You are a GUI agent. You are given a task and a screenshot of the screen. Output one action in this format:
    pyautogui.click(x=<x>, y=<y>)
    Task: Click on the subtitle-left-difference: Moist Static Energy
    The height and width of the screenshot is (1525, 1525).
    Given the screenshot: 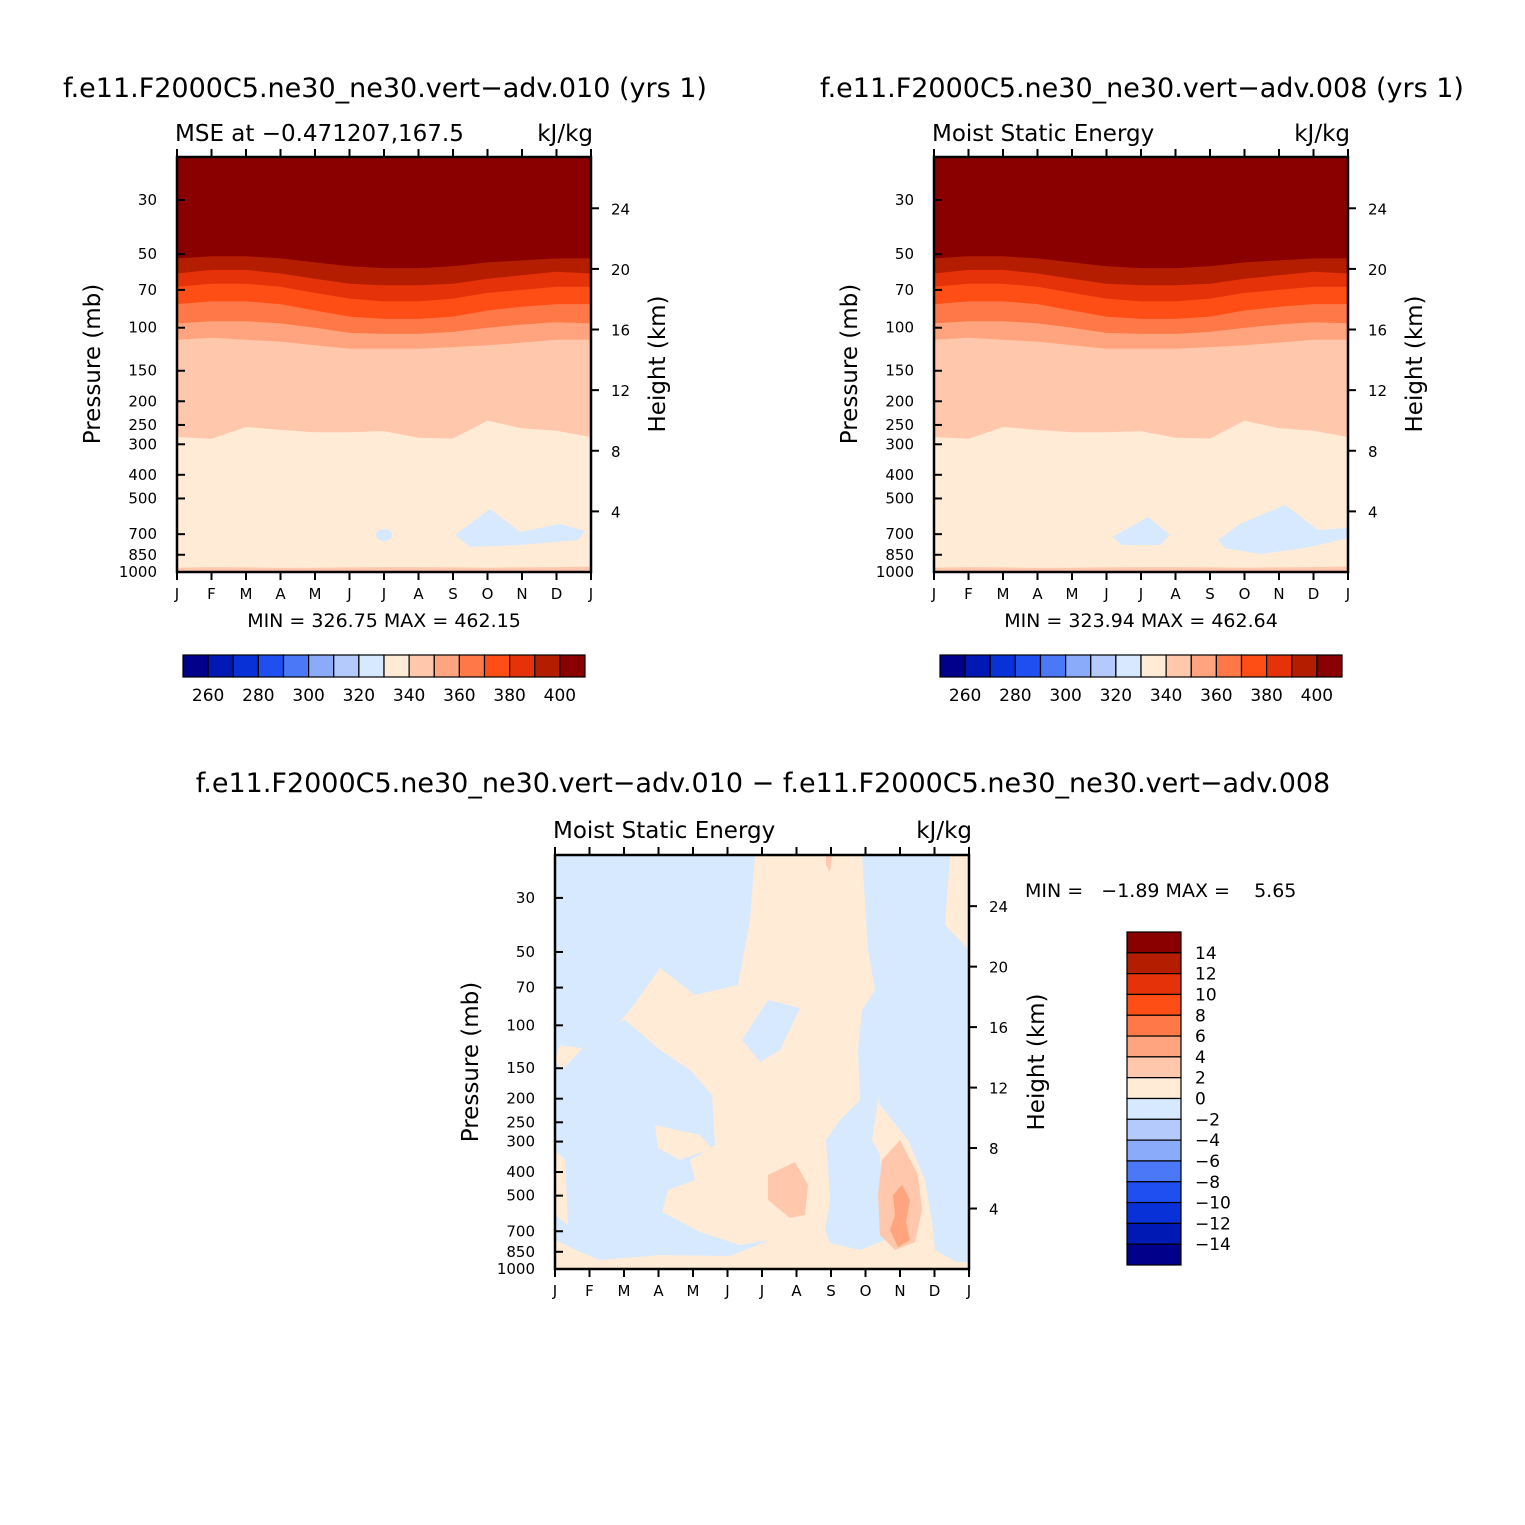 What is the action you would take?
    pyautogui.click(x=664, y=831)
    